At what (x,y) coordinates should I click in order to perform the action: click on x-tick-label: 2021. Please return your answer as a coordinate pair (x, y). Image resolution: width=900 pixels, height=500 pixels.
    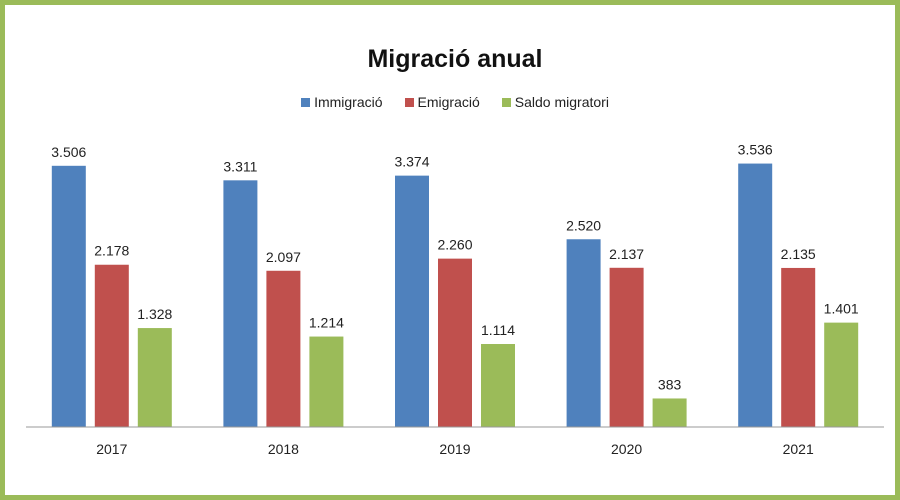
    Looking at the image, I should click on (798, 449).